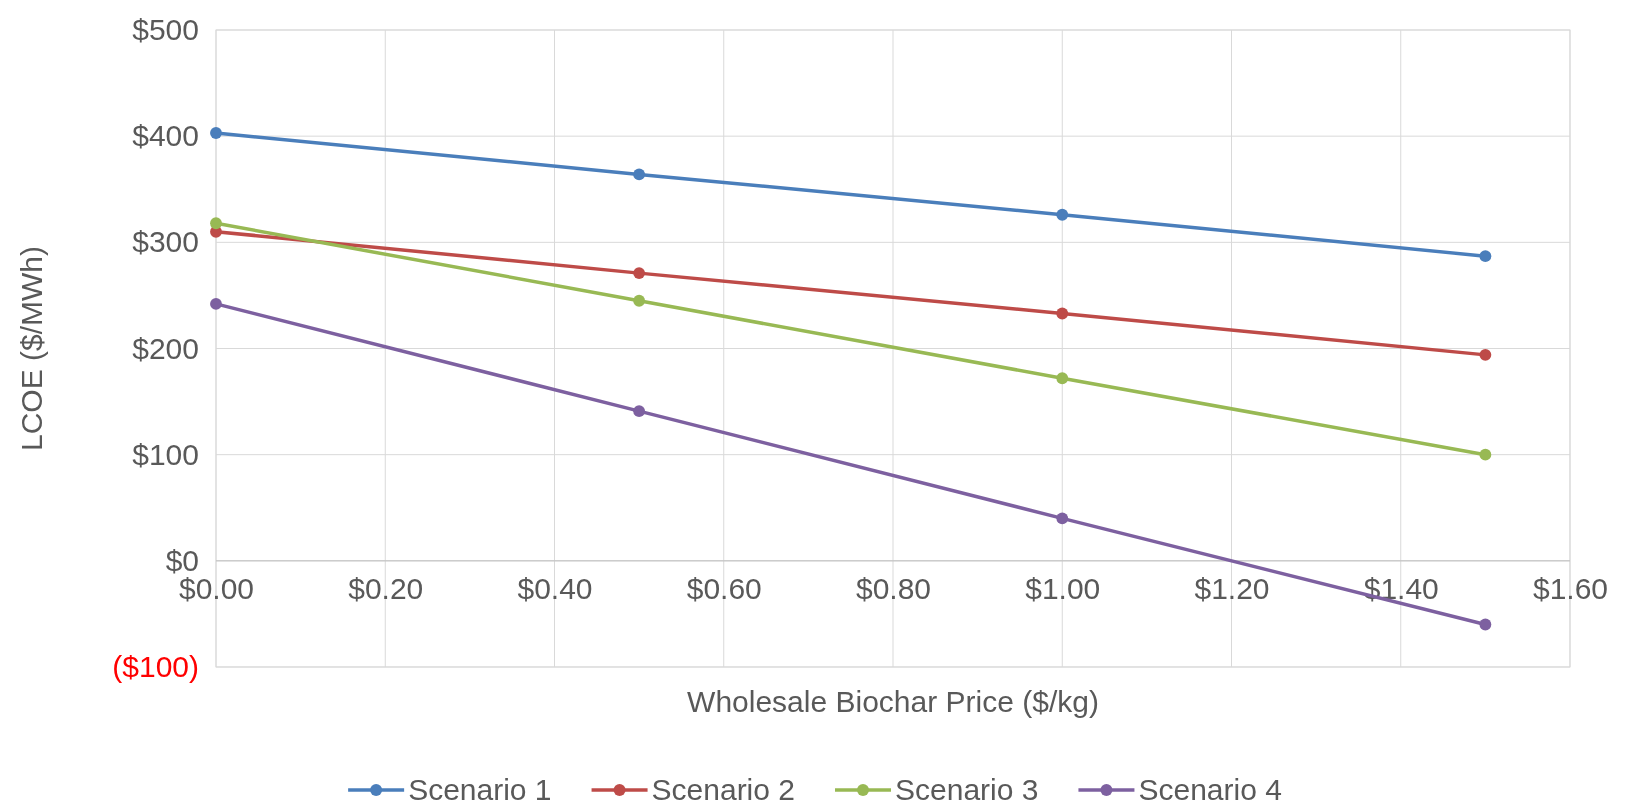 Image resolution: width=1630 pixels, height=809 pixels. What do you see at coordinates (165, 30) in the screenshot?
I see `y-tick-label: $500` at bounding box center [165, 30].